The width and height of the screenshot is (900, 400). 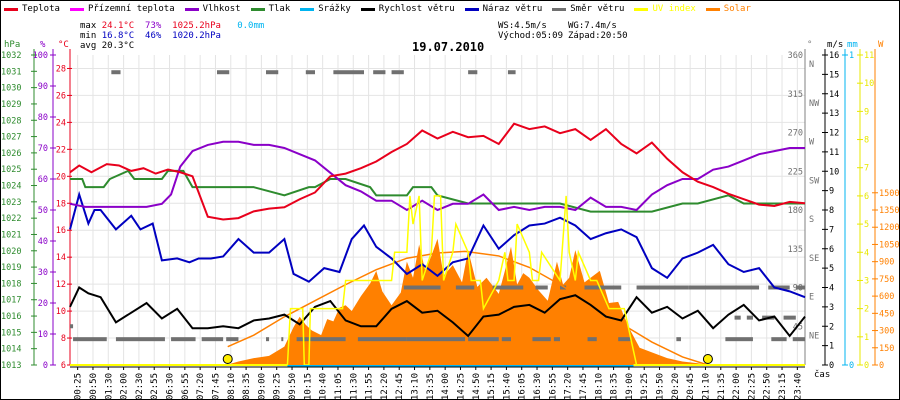 What do you see at coordinates (79, 386) in the screenshot?
I see `x-tick-label: 00:25` at bounding box center [79, 386].